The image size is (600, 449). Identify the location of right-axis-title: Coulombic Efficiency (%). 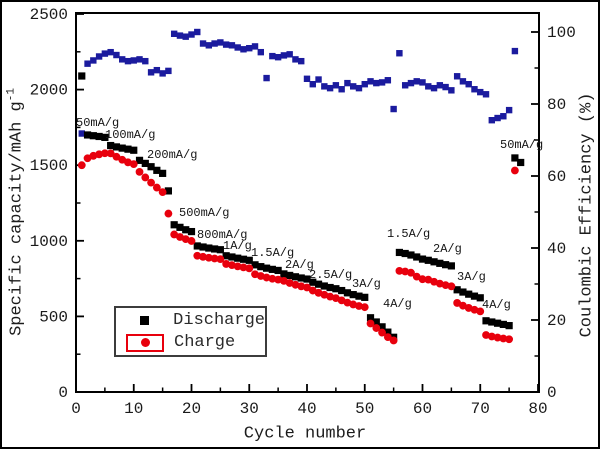
(587, 215).